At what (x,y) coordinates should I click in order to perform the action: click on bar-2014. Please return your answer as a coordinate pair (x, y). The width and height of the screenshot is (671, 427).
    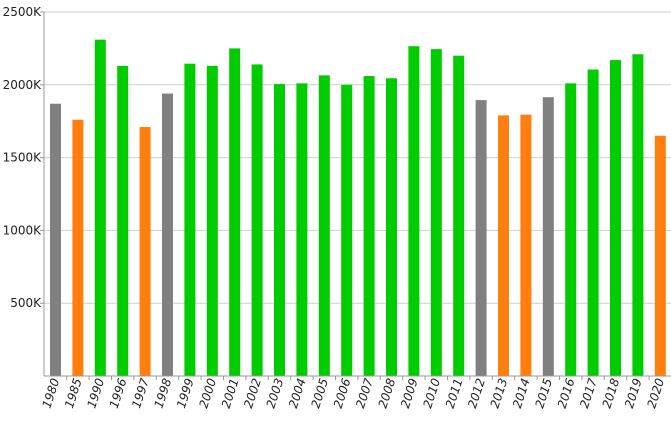
    Looking at the image, I should click on (526, 245).